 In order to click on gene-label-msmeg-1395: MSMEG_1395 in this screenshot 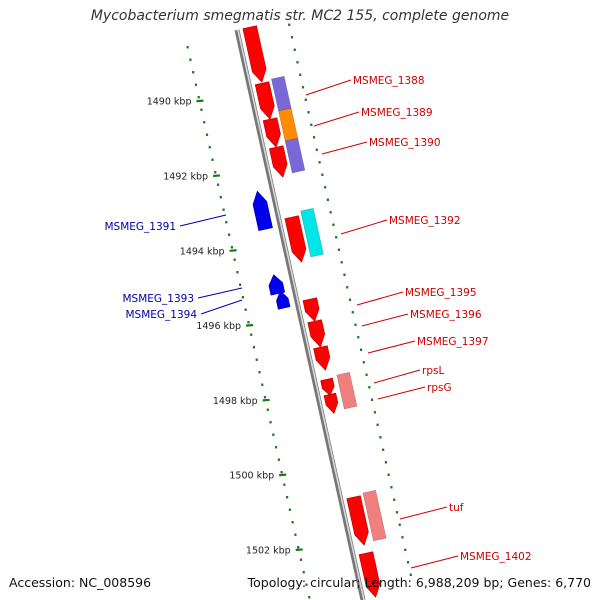, I will do `click(441, 293)`.